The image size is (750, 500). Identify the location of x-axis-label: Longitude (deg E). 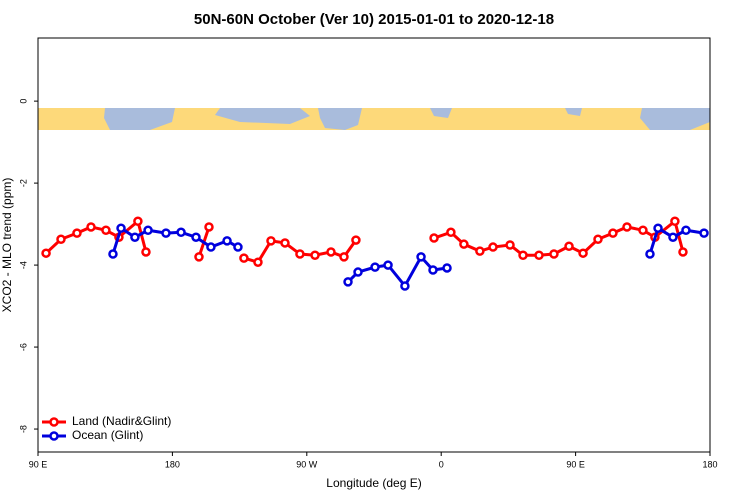
(373, 483).